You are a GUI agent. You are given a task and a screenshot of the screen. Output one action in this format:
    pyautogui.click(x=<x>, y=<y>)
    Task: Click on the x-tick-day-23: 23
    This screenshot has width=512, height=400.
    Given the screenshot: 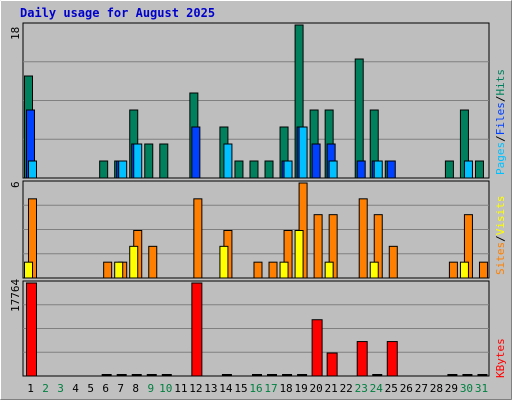 What is the action you would take?
    pyautogui.click(x=361, y=388)
    